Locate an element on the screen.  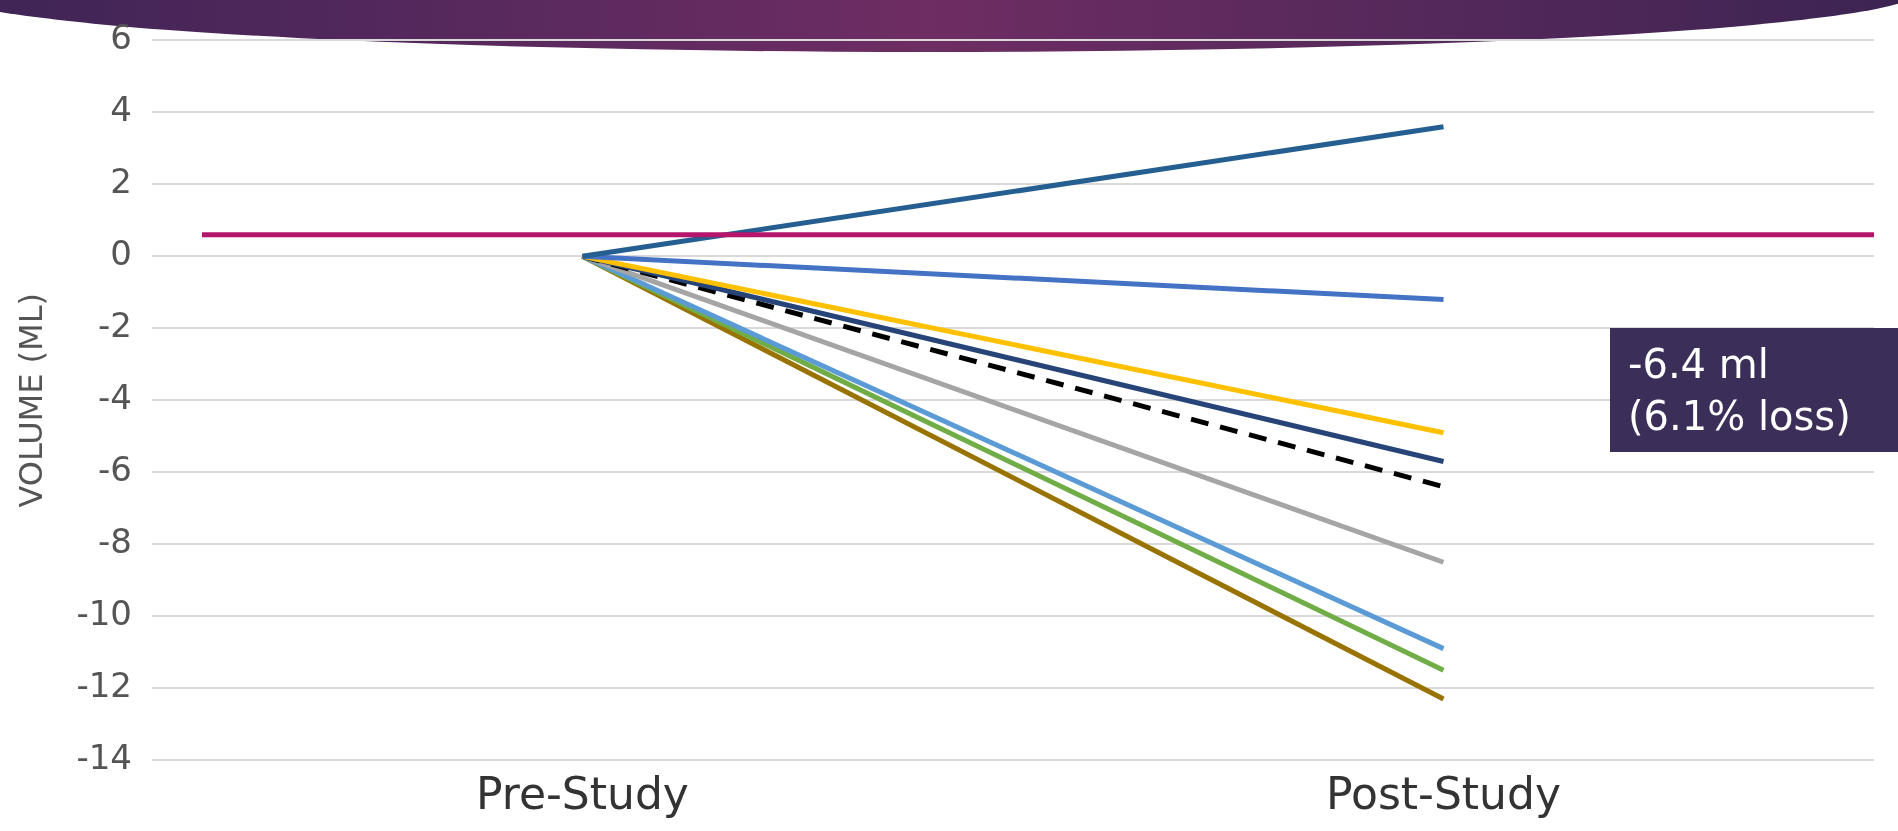
y-tick-label: -14 is located at coordinates (104, 757).